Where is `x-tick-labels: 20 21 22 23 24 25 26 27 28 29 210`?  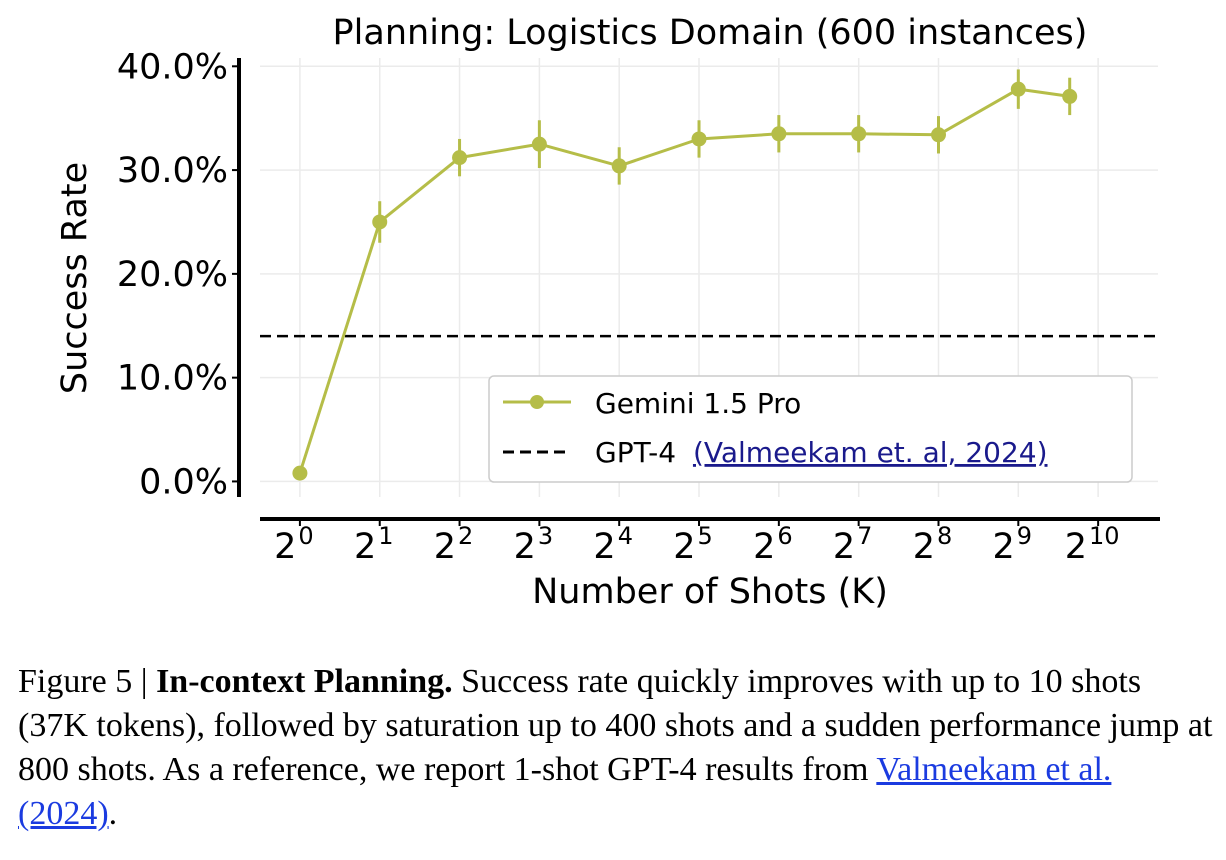 x-tick-labels: 20 21 22 23 24 25 26 27 28 29 210 is located at coordinates (696, 544).